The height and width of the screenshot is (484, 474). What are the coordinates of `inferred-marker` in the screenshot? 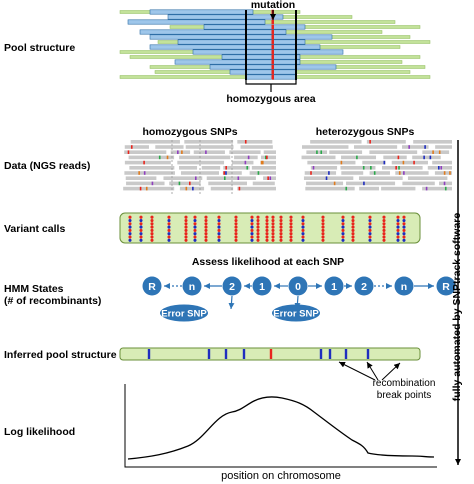 It's located at (244, 354).